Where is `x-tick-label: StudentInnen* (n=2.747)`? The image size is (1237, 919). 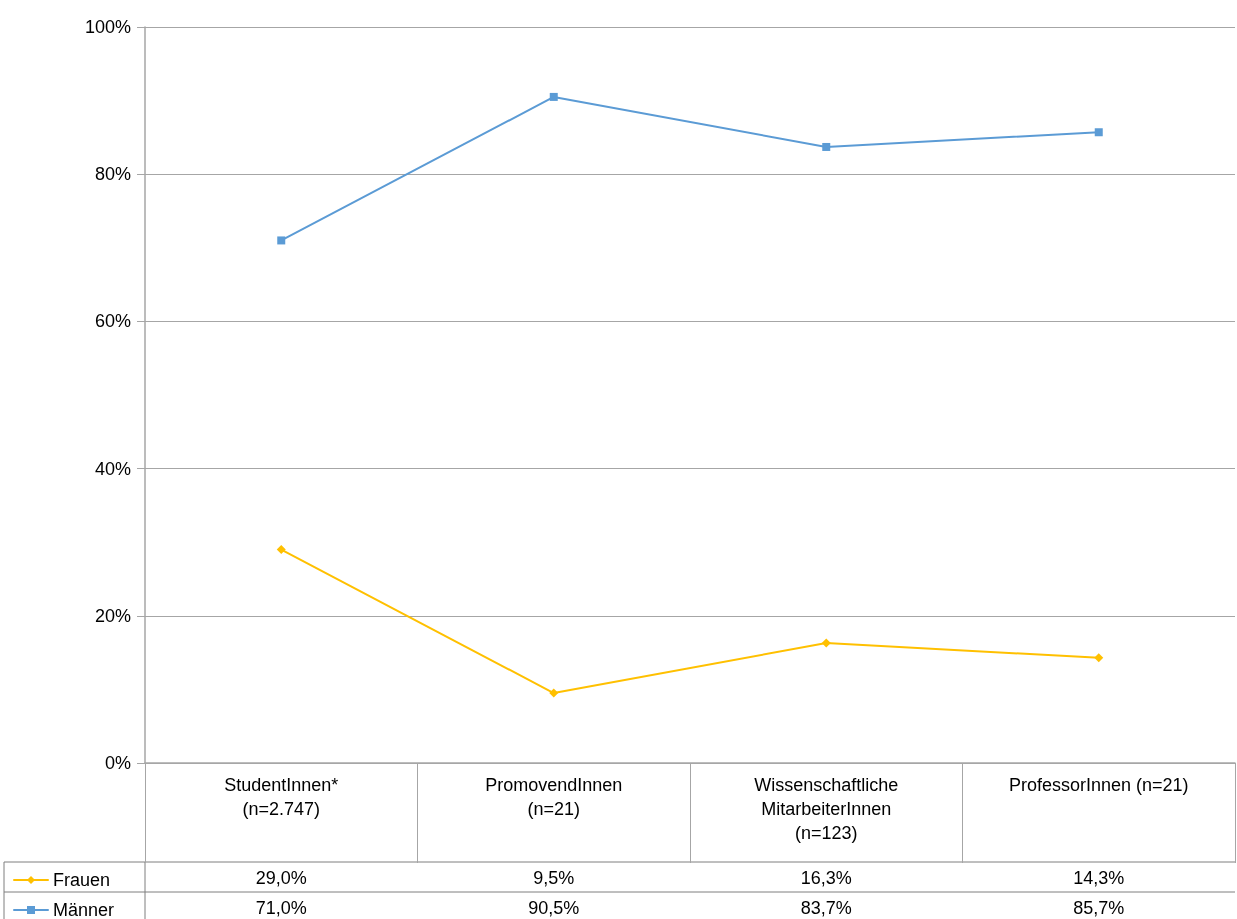
x-tick-label: StudentInnen* (n=2.747) is located at coordinates (281, 797).